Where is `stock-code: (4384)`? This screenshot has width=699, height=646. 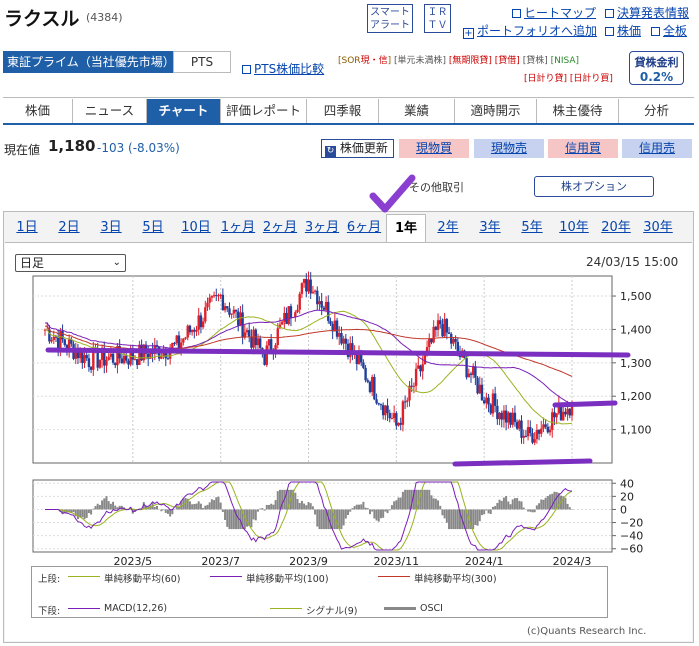 stock-code: (4384) is located at coordinates (104, 17).